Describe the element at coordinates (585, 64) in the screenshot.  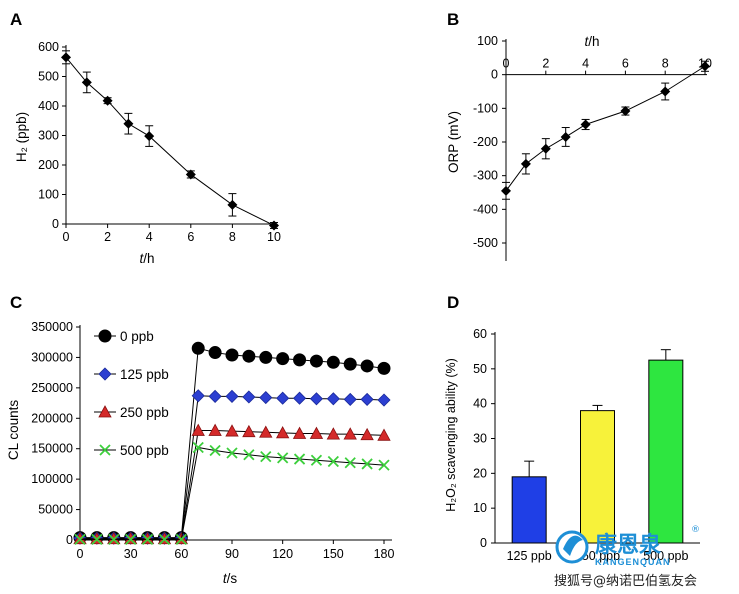
I see `panel-b-x-tick-label: 4` at that location.